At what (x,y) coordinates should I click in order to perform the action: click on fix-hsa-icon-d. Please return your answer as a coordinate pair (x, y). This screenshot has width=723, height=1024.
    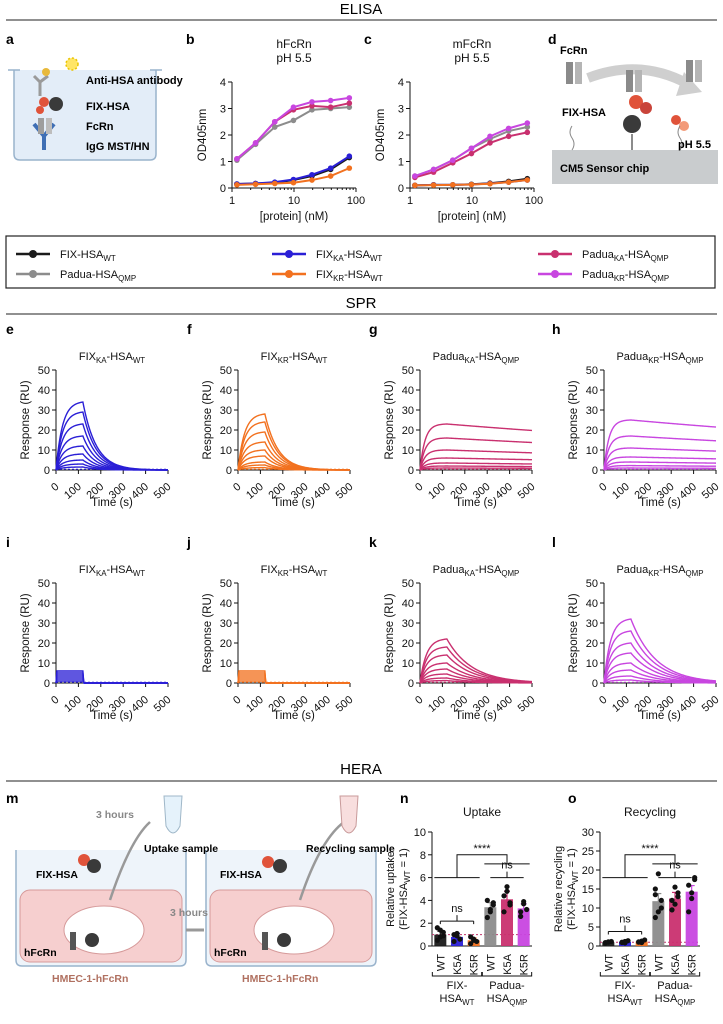
    Looking at the image, I should click on (280, 866).